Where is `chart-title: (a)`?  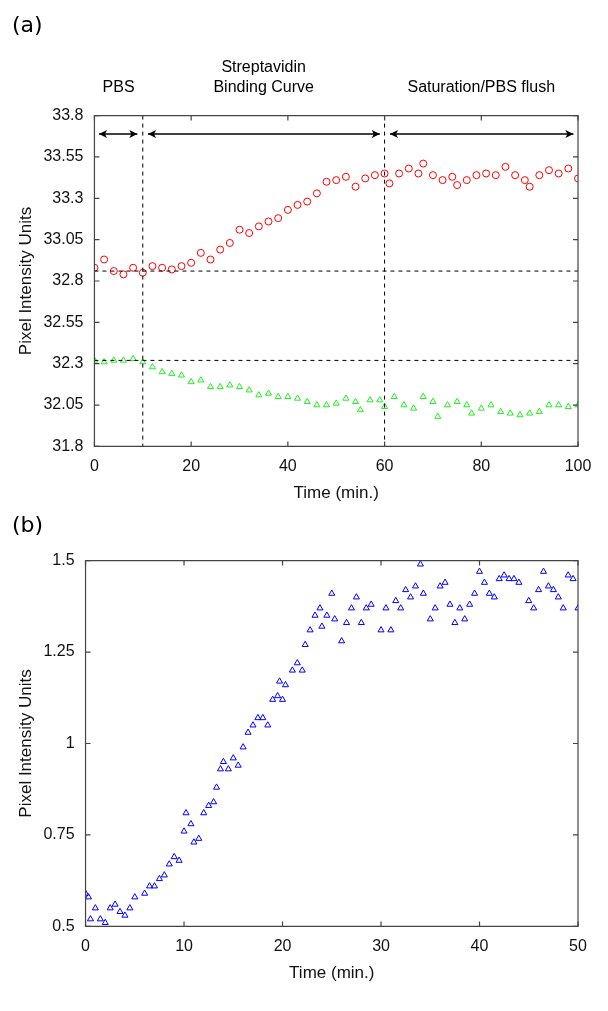 chart-title: (a) is located at coordinates (27, 24).